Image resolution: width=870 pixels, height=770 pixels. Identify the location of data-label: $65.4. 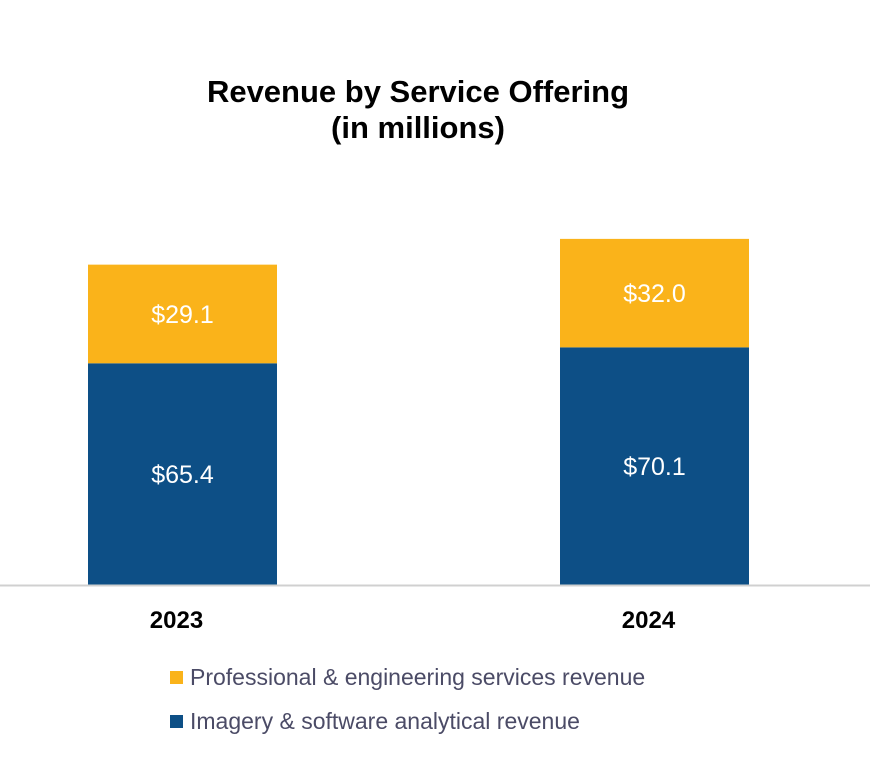
(182, 475).